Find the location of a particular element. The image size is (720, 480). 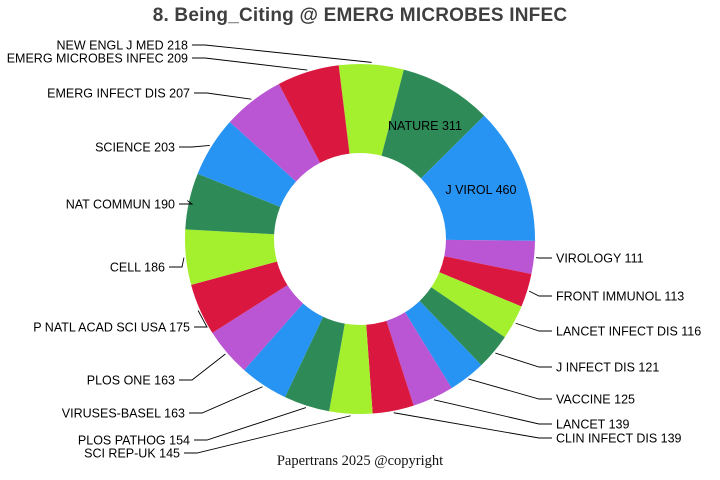

pie-slice-plos-pathog is located at coordinates (315, 364).